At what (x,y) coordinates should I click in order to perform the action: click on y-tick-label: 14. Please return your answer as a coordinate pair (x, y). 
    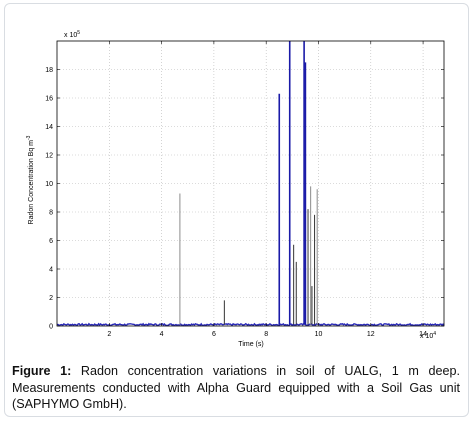
    Looking at the image, I should click on (49, 127).